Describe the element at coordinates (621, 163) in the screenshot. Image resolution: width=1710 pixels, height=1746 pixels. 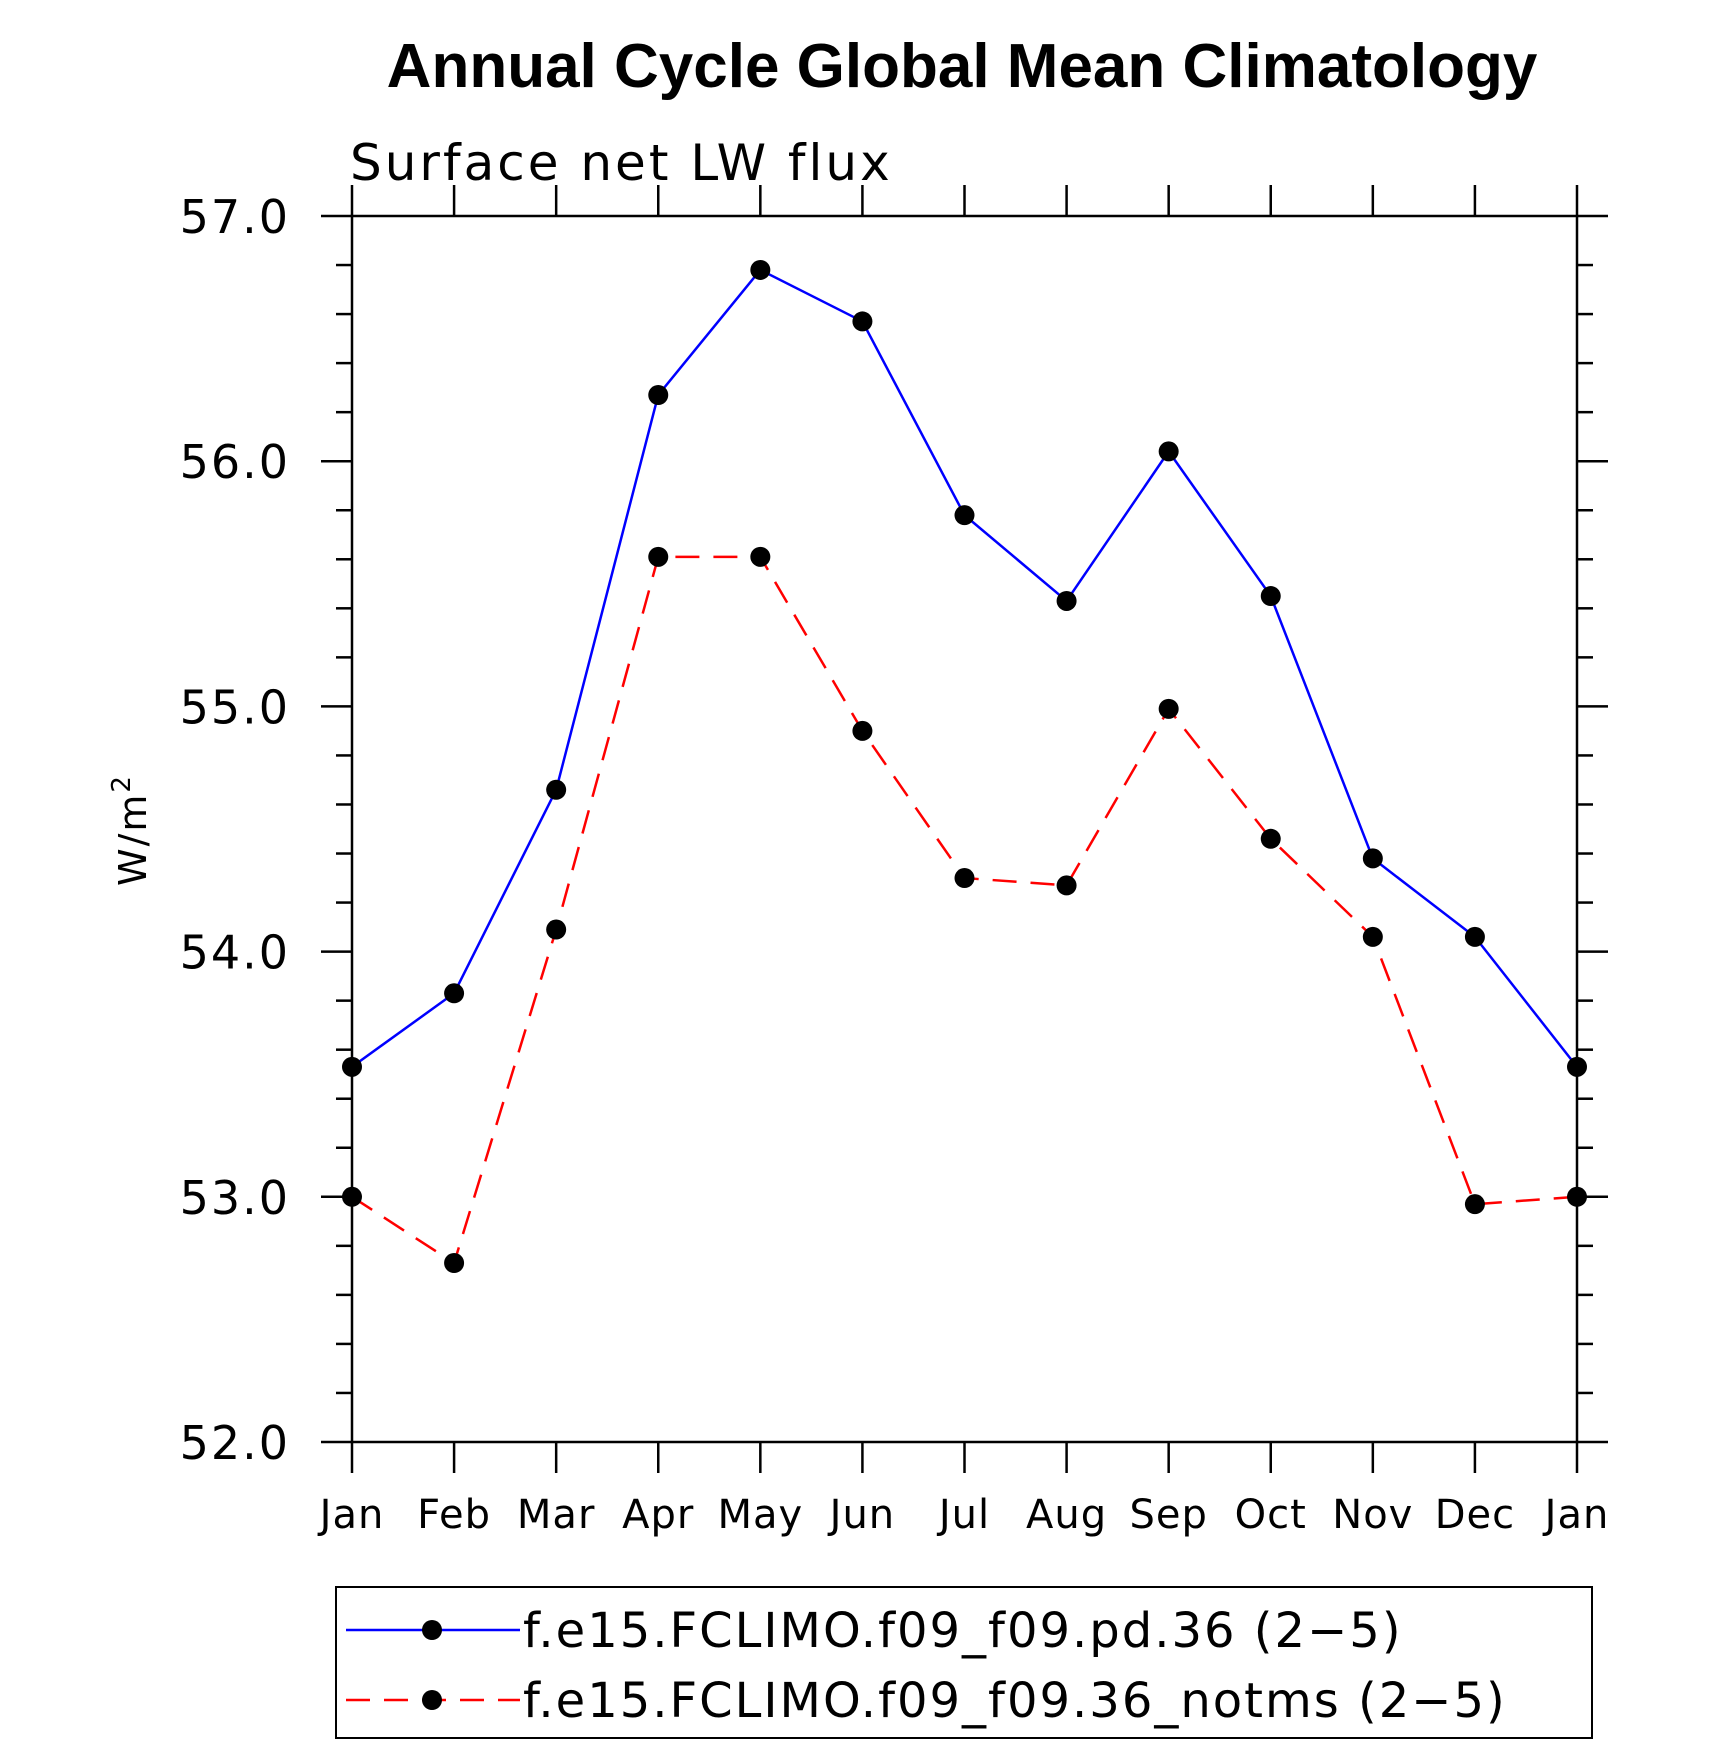
I see `chart-subtitle: Surface net LW flux` at that location.